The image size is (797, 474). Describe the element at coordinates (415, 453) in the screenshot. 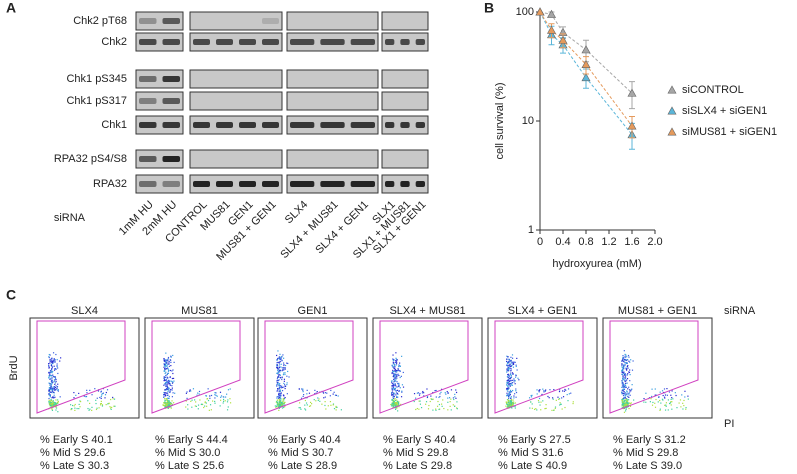

I see `stat-line: % Mid S 29.8` at that location.